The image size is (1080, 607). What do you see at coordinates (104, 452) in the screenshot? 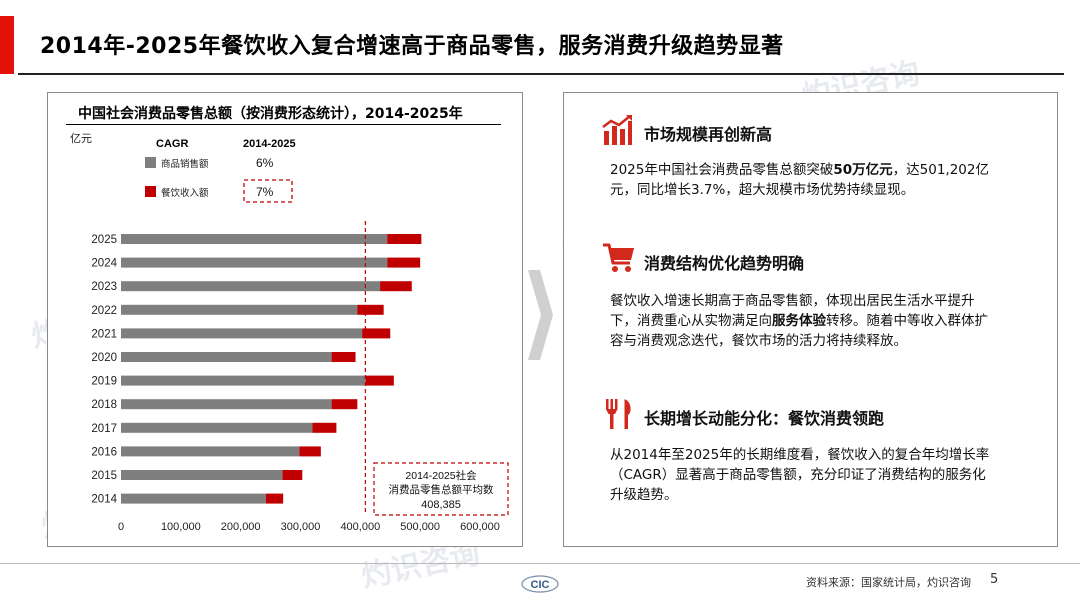
I see `y-tick-label: 2016` at bounding box center [104, 452].